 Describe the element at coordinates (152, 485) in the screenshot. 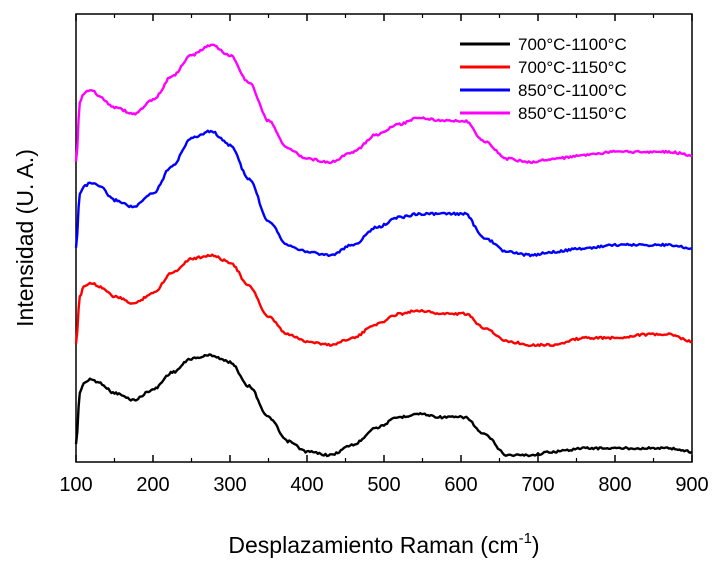

I see `x-tick-label: 200` at that location.